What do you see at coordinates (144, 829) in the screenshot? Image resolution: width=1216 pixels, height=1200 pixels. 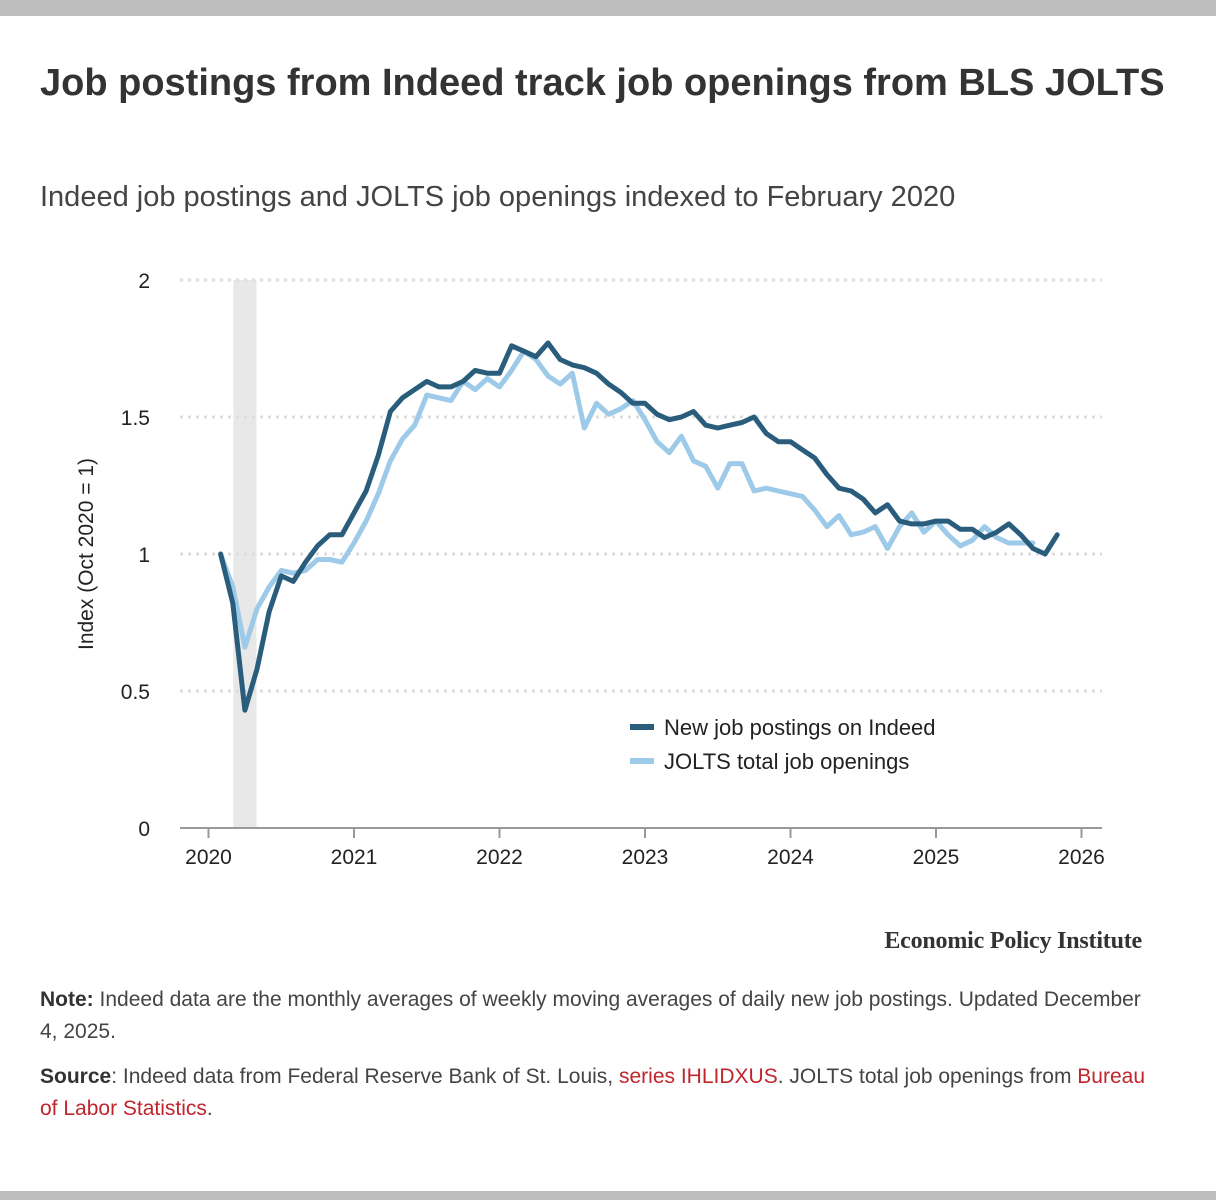 I see `y-tick-label: 0` at bounding box center [144, 829].